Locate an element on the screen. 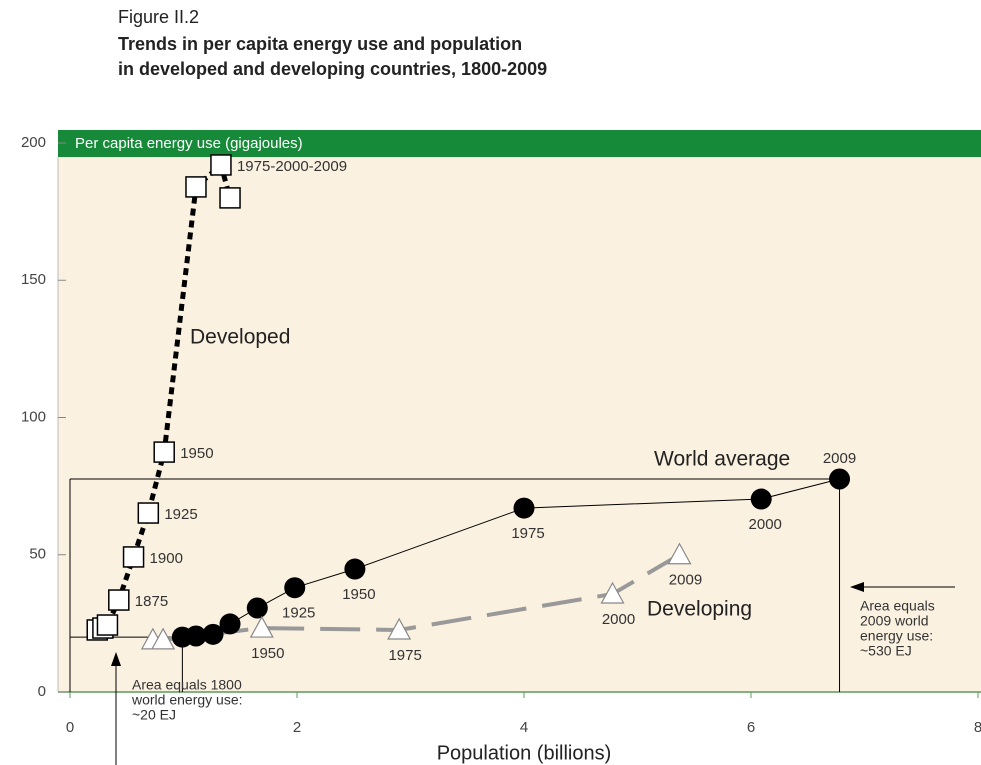 This screenshot has width=981, height=765. header-band is located at coordinates (519, 143).